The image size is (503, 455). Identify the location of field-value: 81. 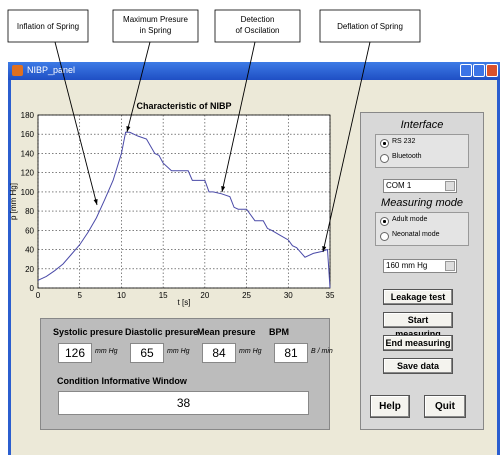
(291, 353).